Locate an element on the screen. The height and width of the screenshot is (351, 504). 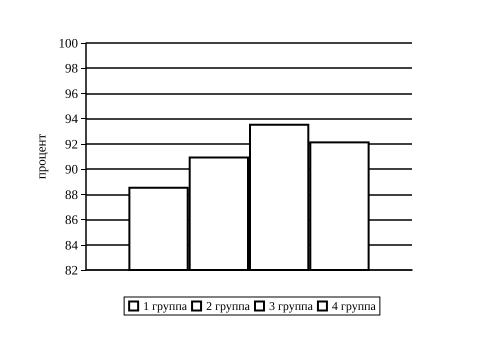
legend-label: 4 группа is located at coordinates (354, 306).